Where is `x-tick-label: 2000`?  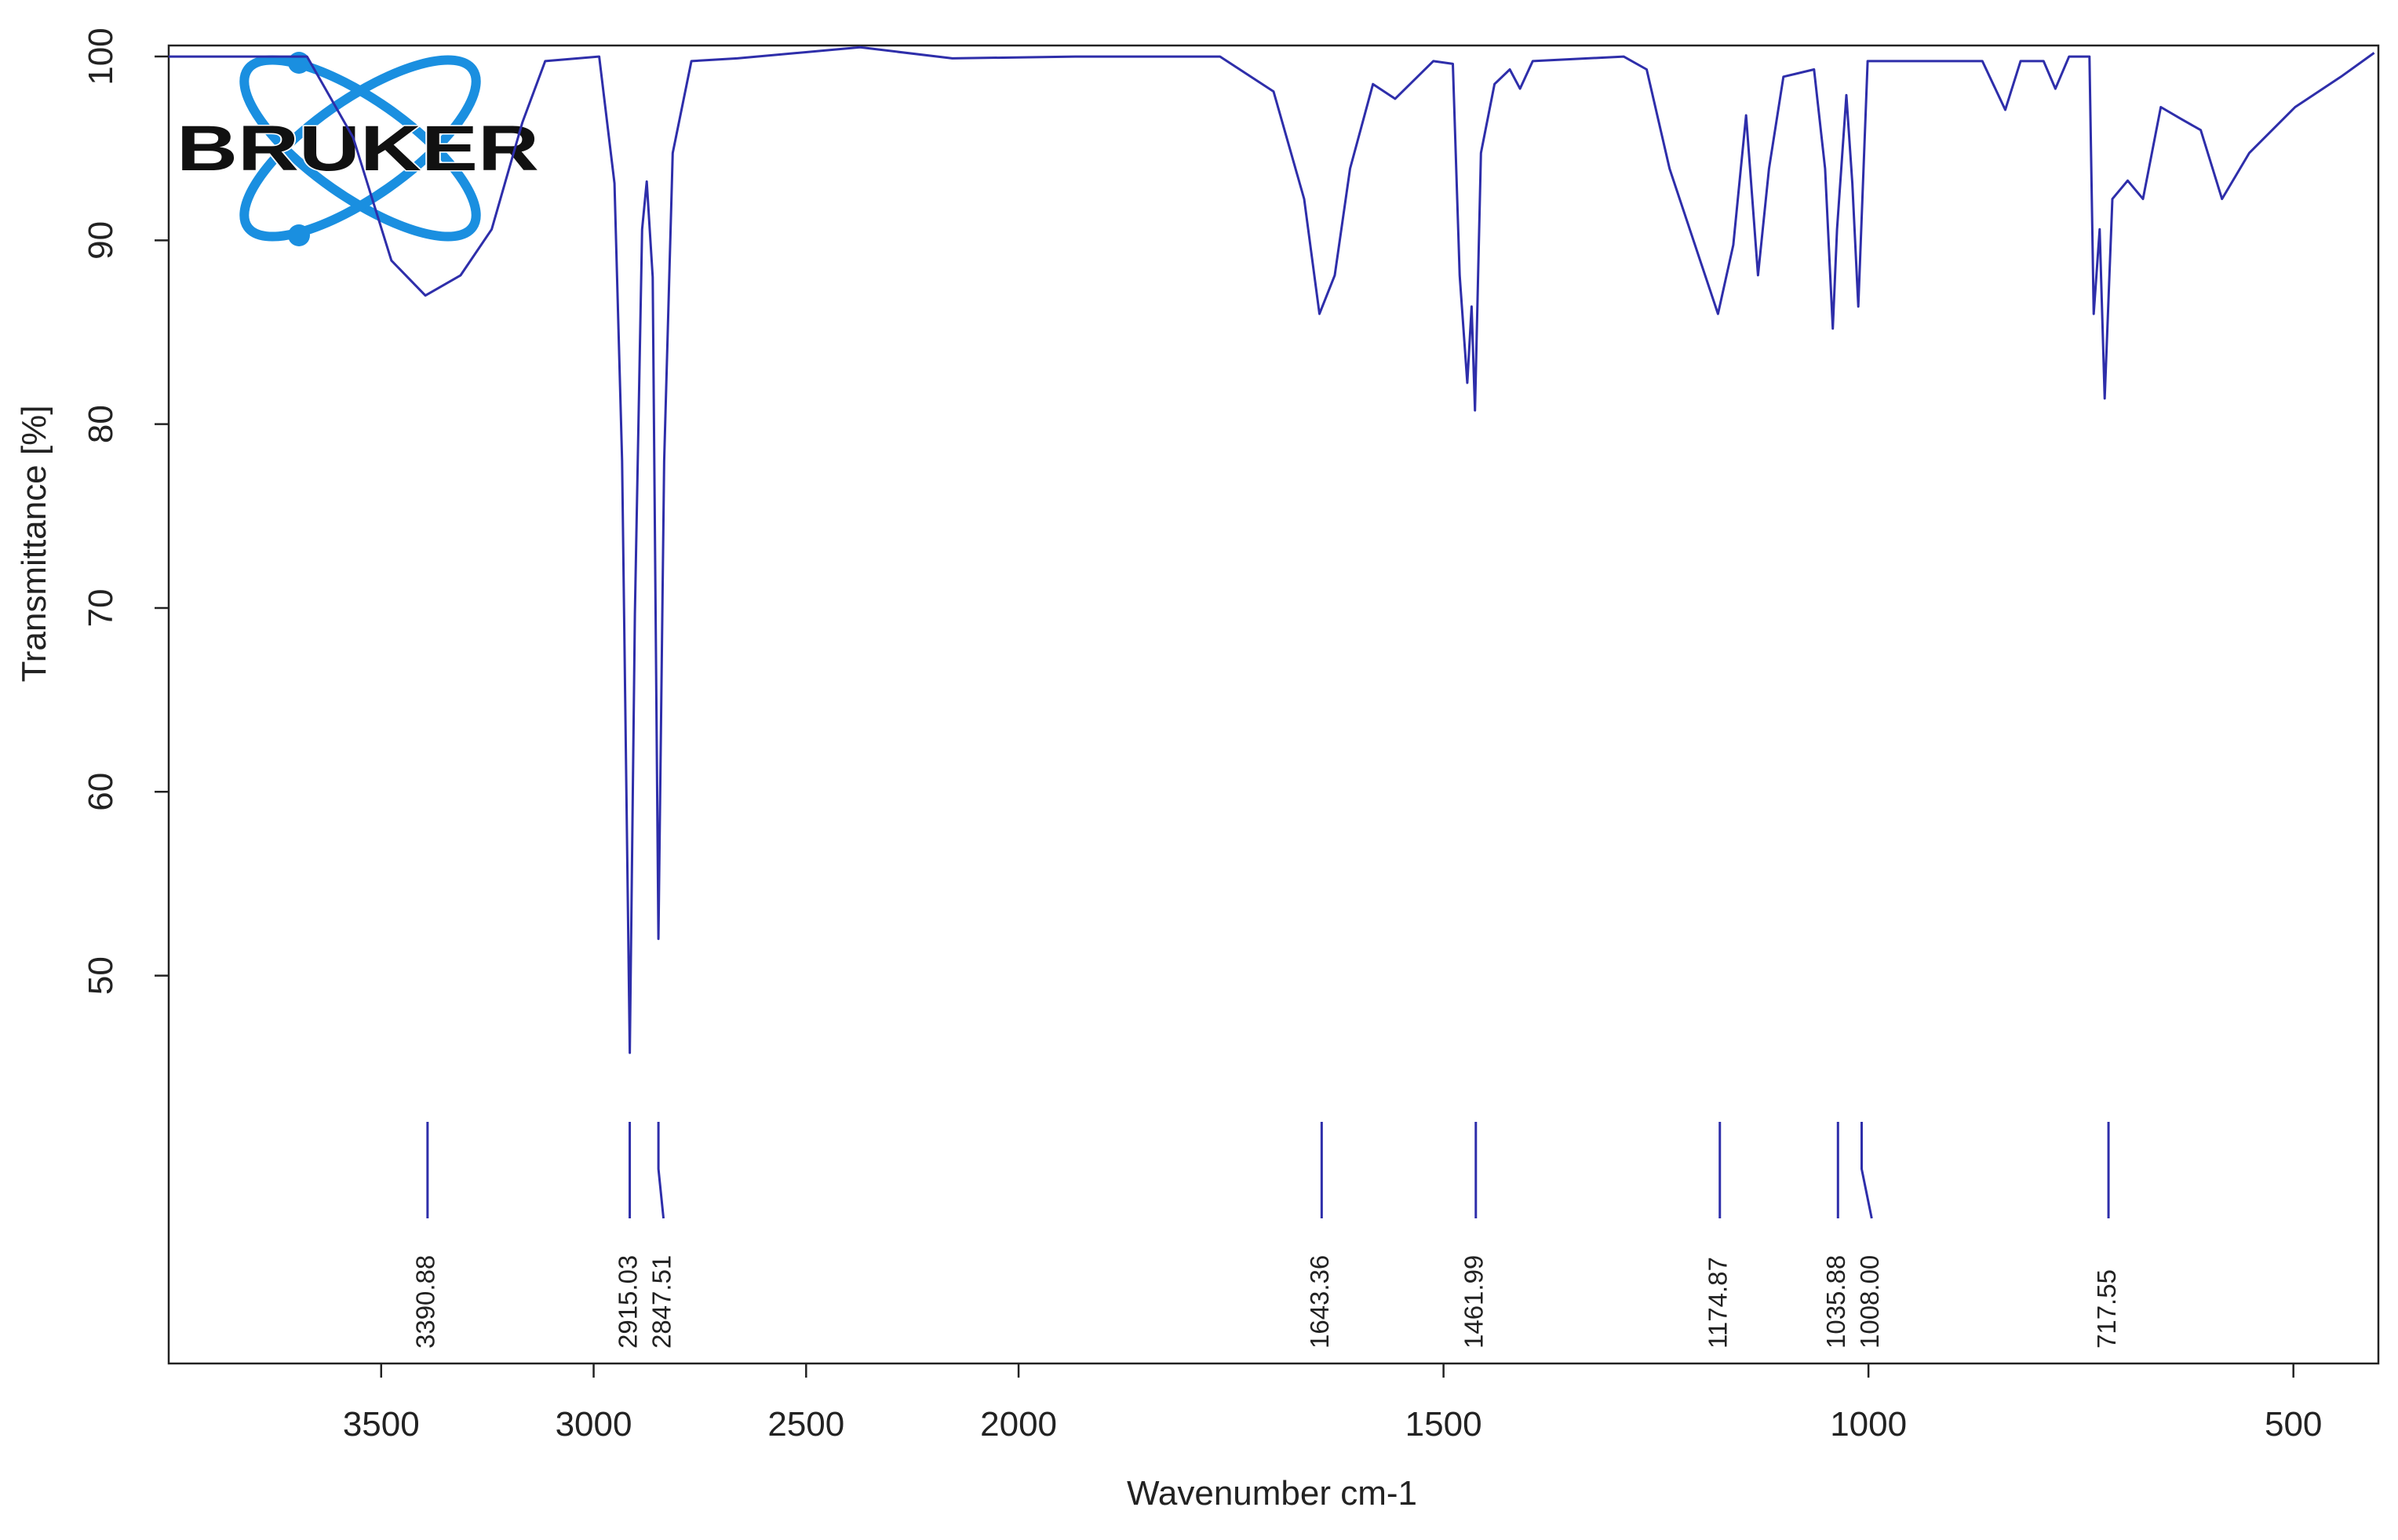 x-tick-label: 2000 is located at coordinates (1018, 1424).